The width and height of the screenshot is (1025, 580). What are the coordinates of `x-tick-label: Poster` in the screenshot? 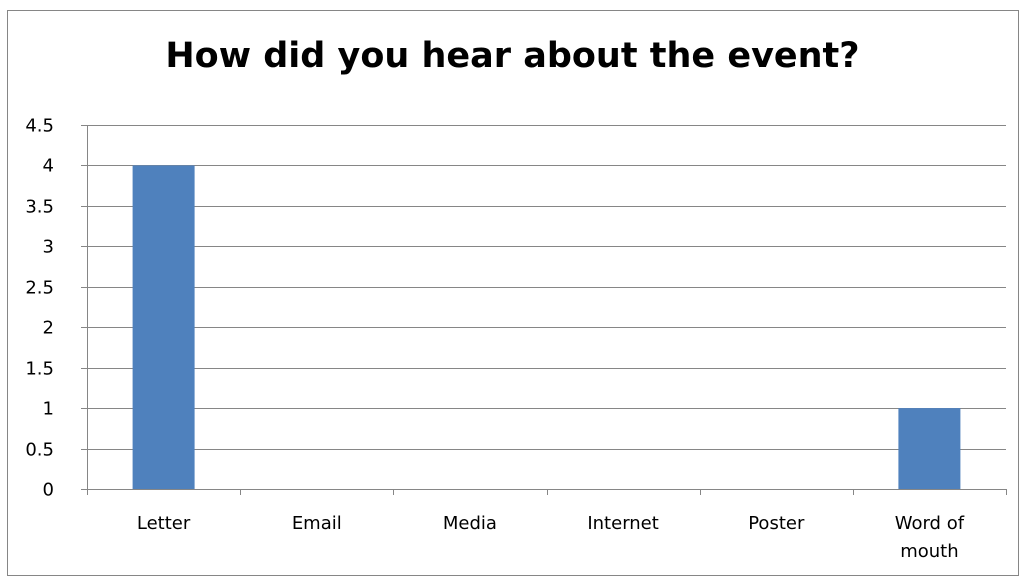 It's located at (776, 523).